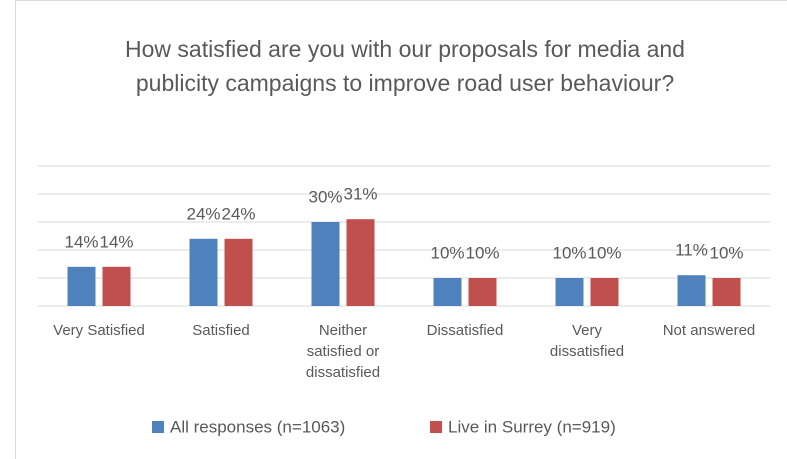 This screenshot has height=459, width=787. What do you see at coordinates (221, 330) in the screenshot?
I see `x-tick-label: Satisfied` at bounding box center [221, 330].